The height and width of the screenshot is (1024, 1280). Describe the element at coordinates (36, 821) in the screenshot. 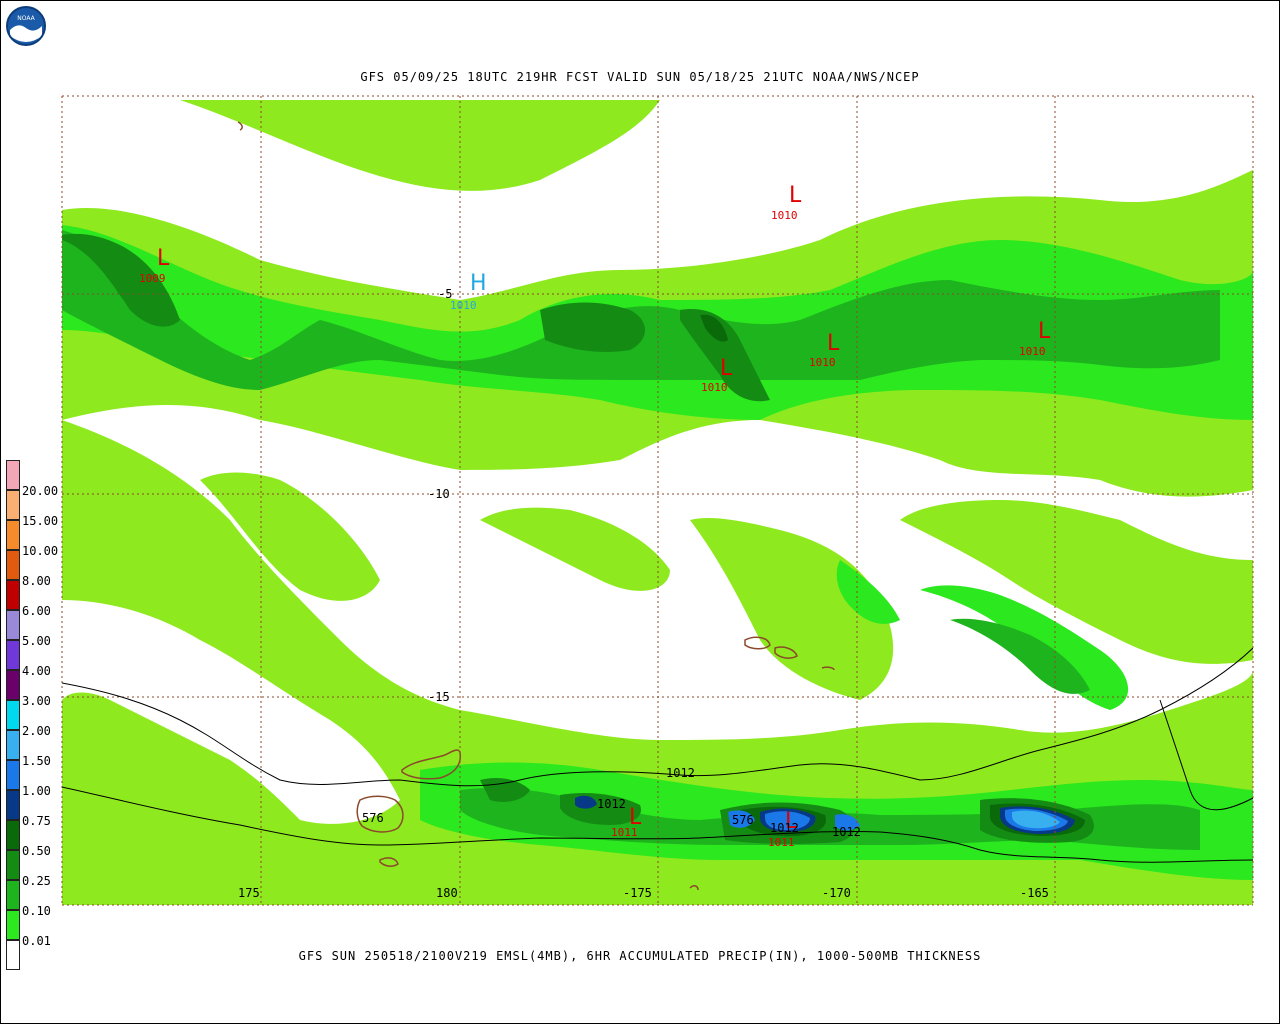

I see `legend-label: 0.75` at that location.